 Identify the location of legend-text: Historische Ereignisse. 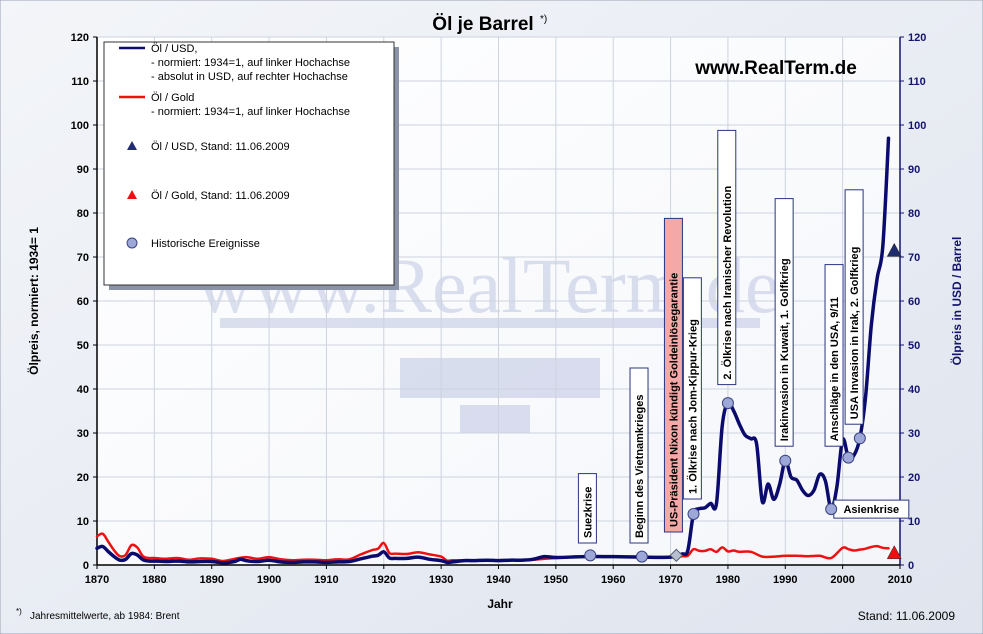
(205, 244).